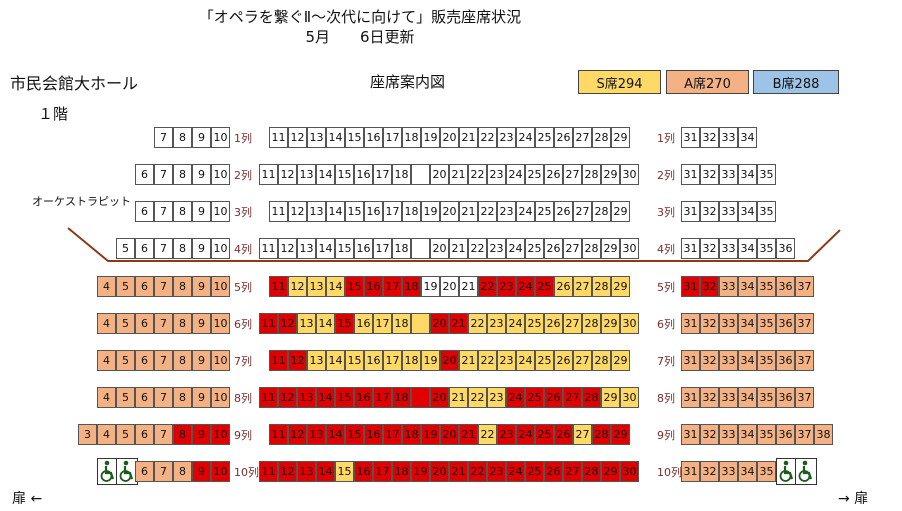 The height and width of the screenshot is (511, 902). I want to click on seat-center: 17, so click(392, 286).